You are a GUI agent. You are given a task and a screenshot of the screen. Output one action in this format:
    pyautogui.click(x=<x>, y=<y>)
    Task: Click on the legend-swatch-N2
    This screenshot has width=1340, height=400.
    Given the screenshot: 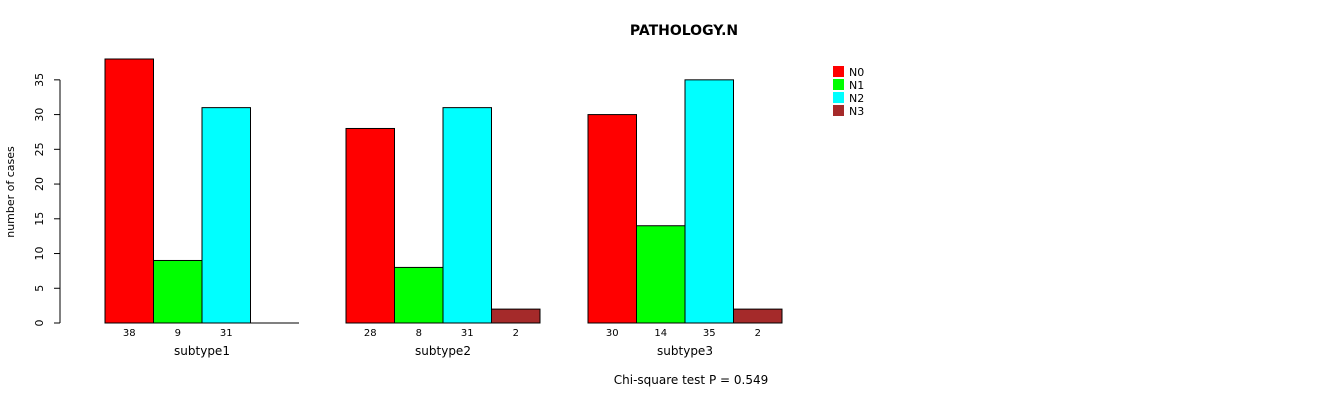 What is the action you would take?
    pyautogui.click(x=838, y=97)
    